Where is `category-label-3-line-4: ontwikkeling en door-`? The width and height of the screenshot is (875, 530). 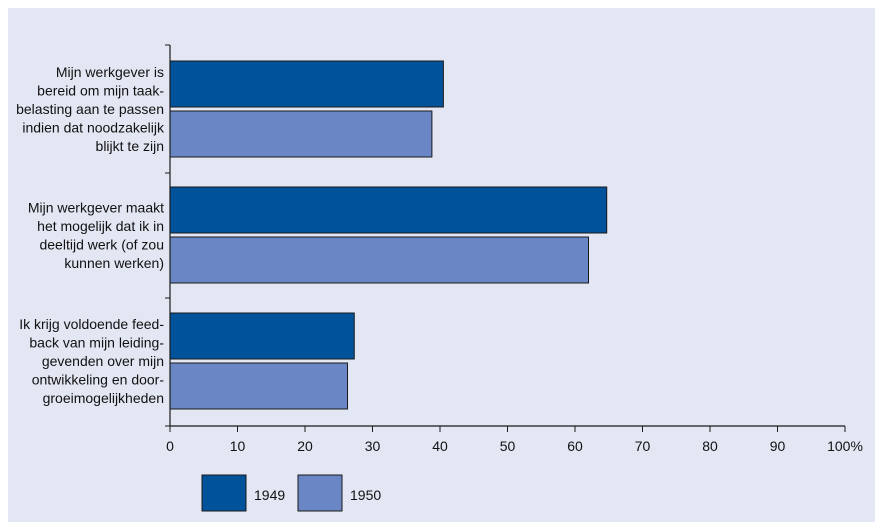 category-label-3-line-4: ontwikkeling en door- is located at coordinates (98, 380).